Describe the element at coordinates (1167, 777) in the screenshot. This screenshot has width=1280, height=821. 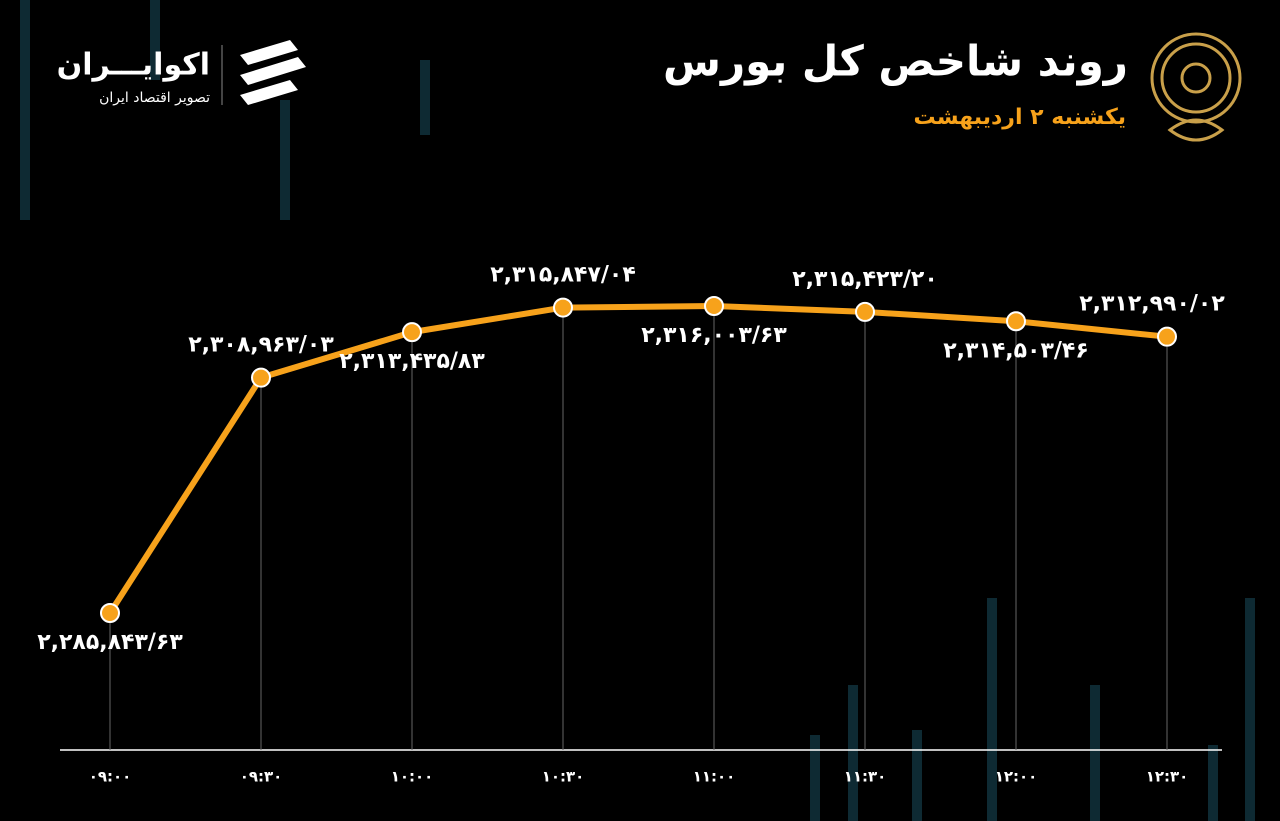
I see `x-tick-label: ۱۲:۳۰` at that location.